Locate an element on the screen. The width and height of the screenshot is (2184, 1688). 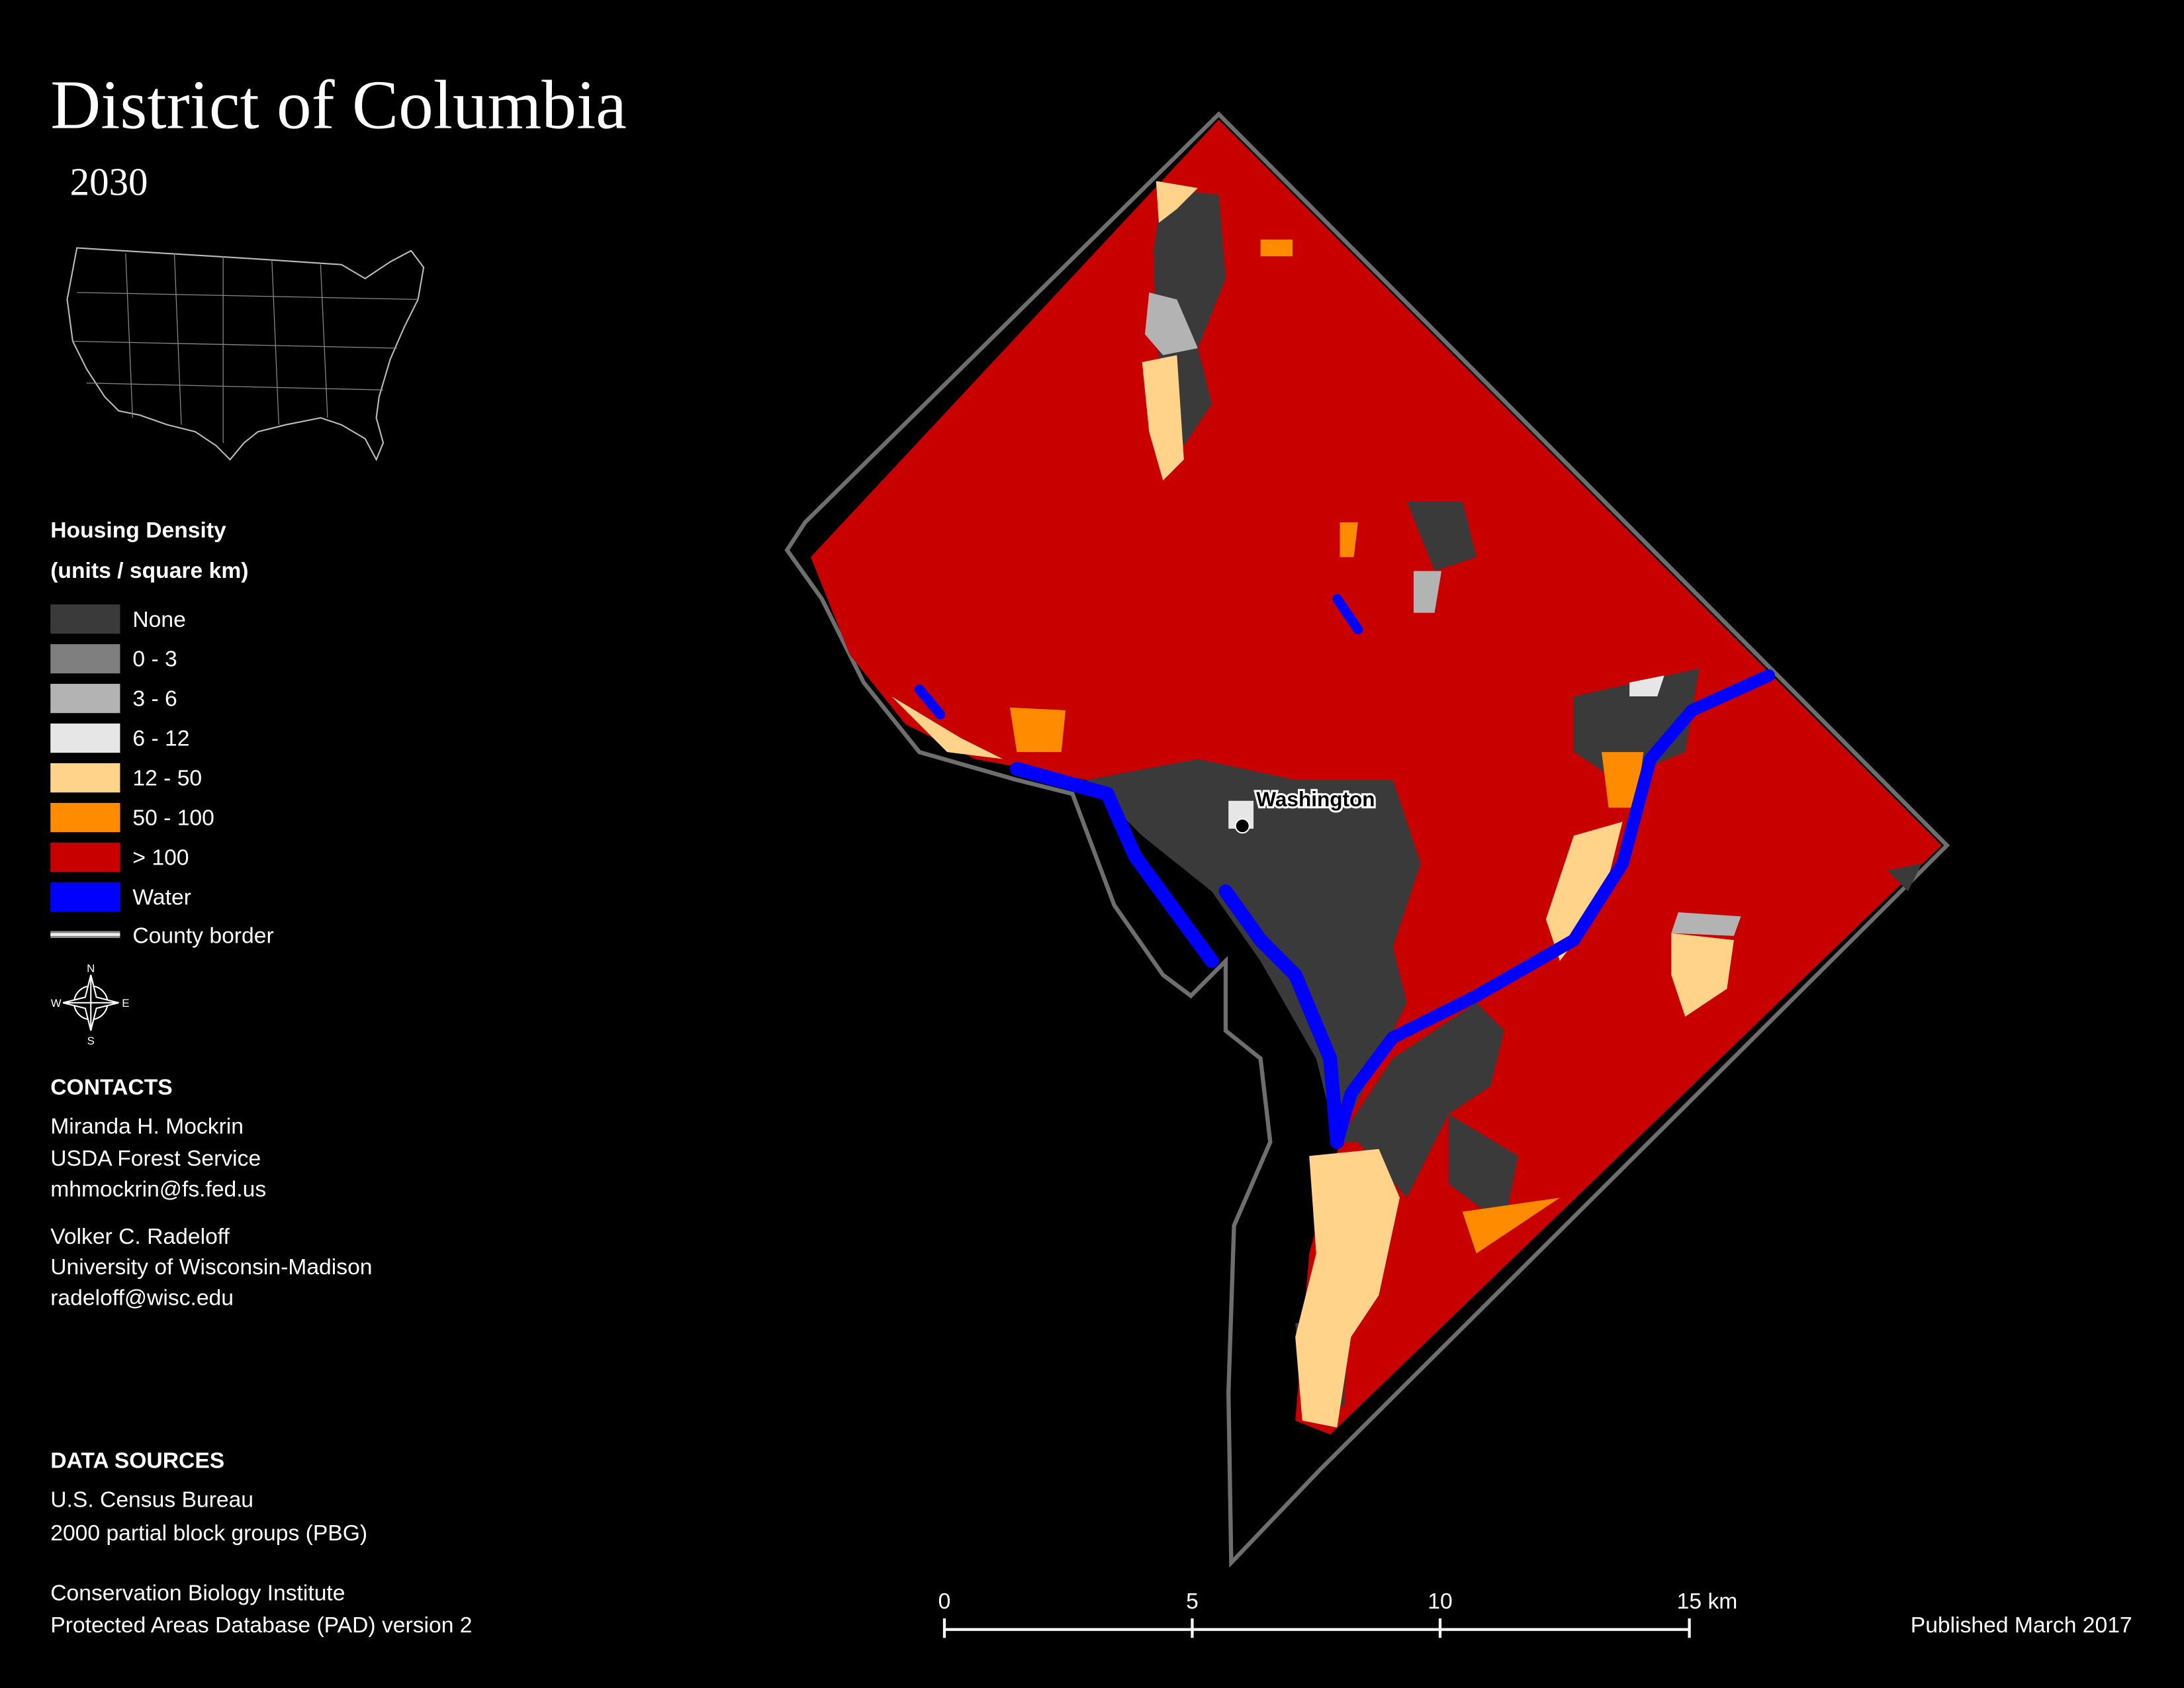
legend-units: (units / square km) is located at coordinates (149, 571).